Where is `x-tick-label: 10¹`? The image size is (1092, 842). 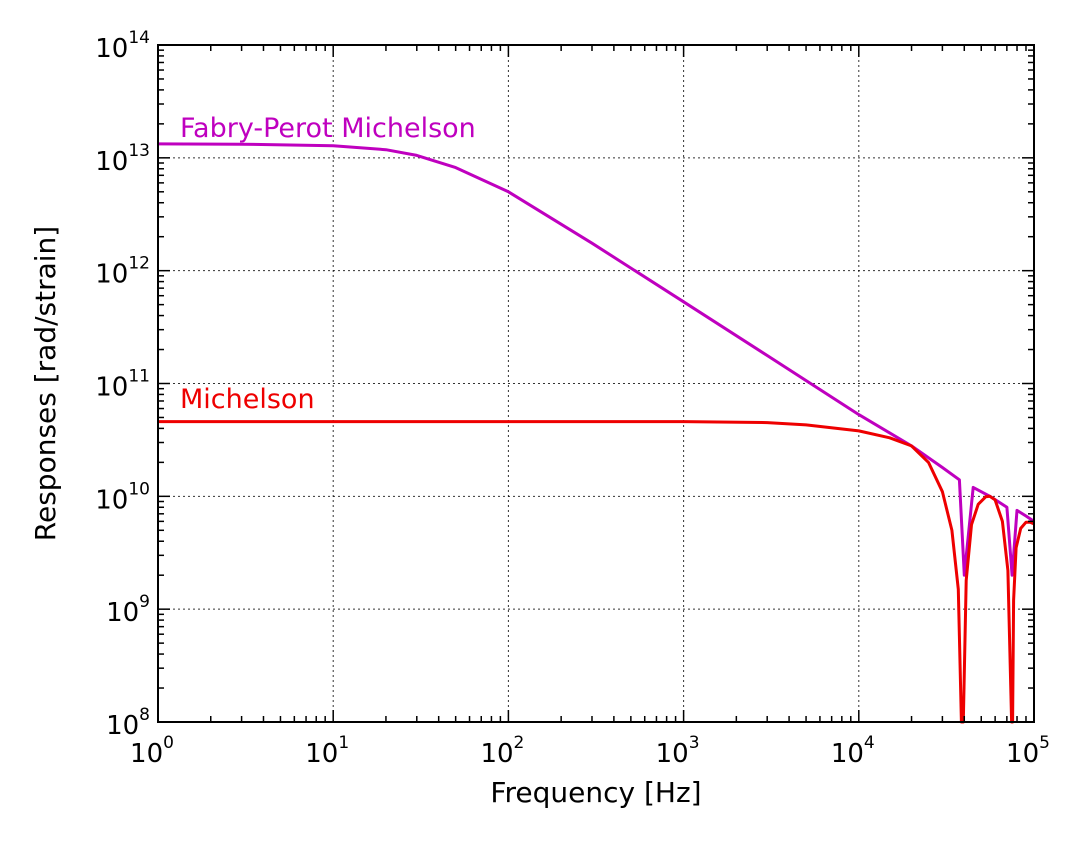
x-tick-label: 10¹ is located at coordinates (327, 751).